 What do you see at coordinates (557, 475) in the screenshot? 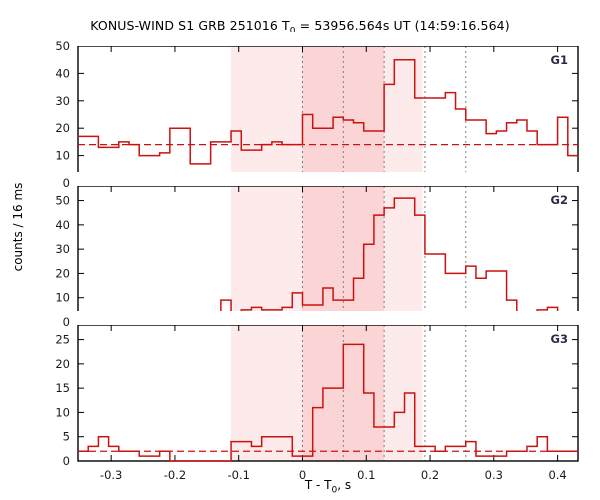
I see `x-tick-label: 0.4` at bounding box center [557, 475].